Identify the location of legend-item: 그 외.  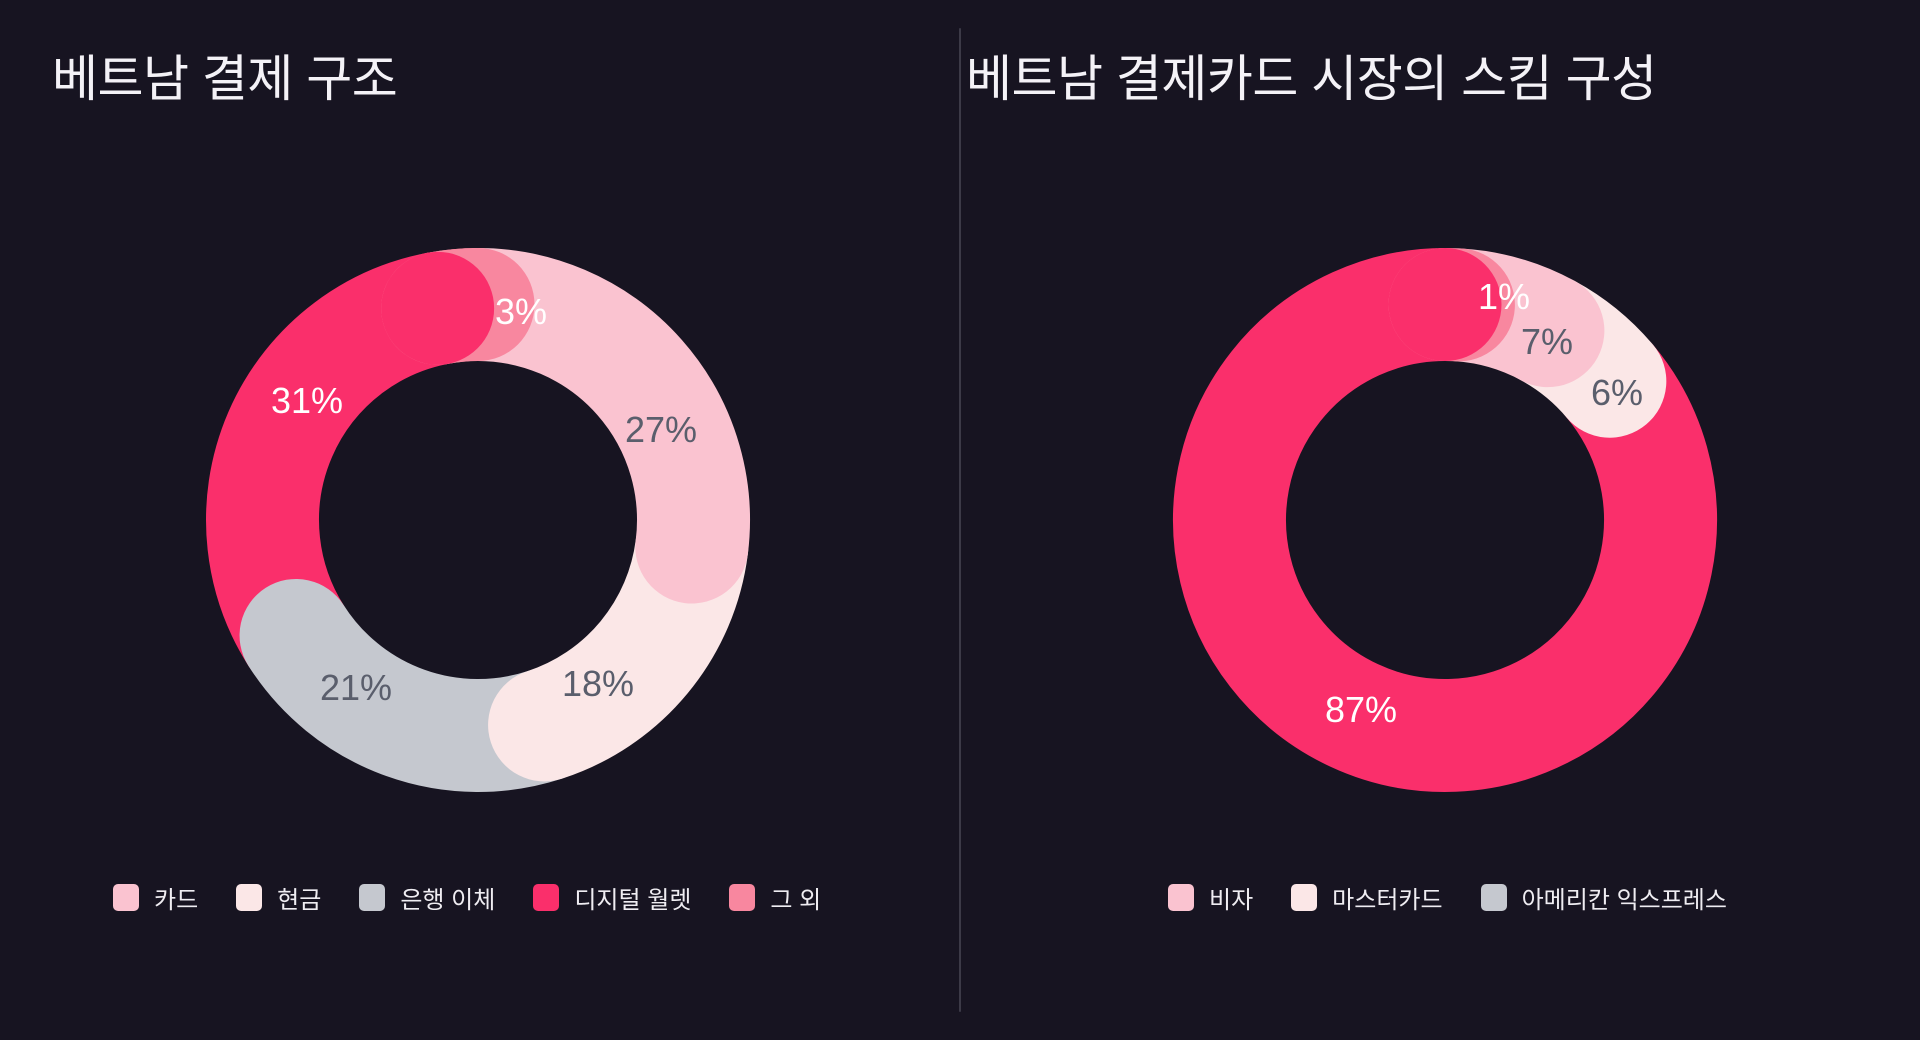
(775, 897).